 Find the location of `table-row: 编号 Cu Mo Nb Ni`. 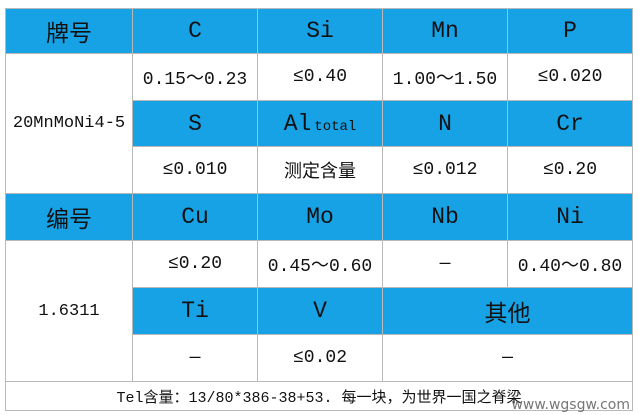

table-row: 编号 Cu Mo Nb Ni is located at coordinates (319, 217).